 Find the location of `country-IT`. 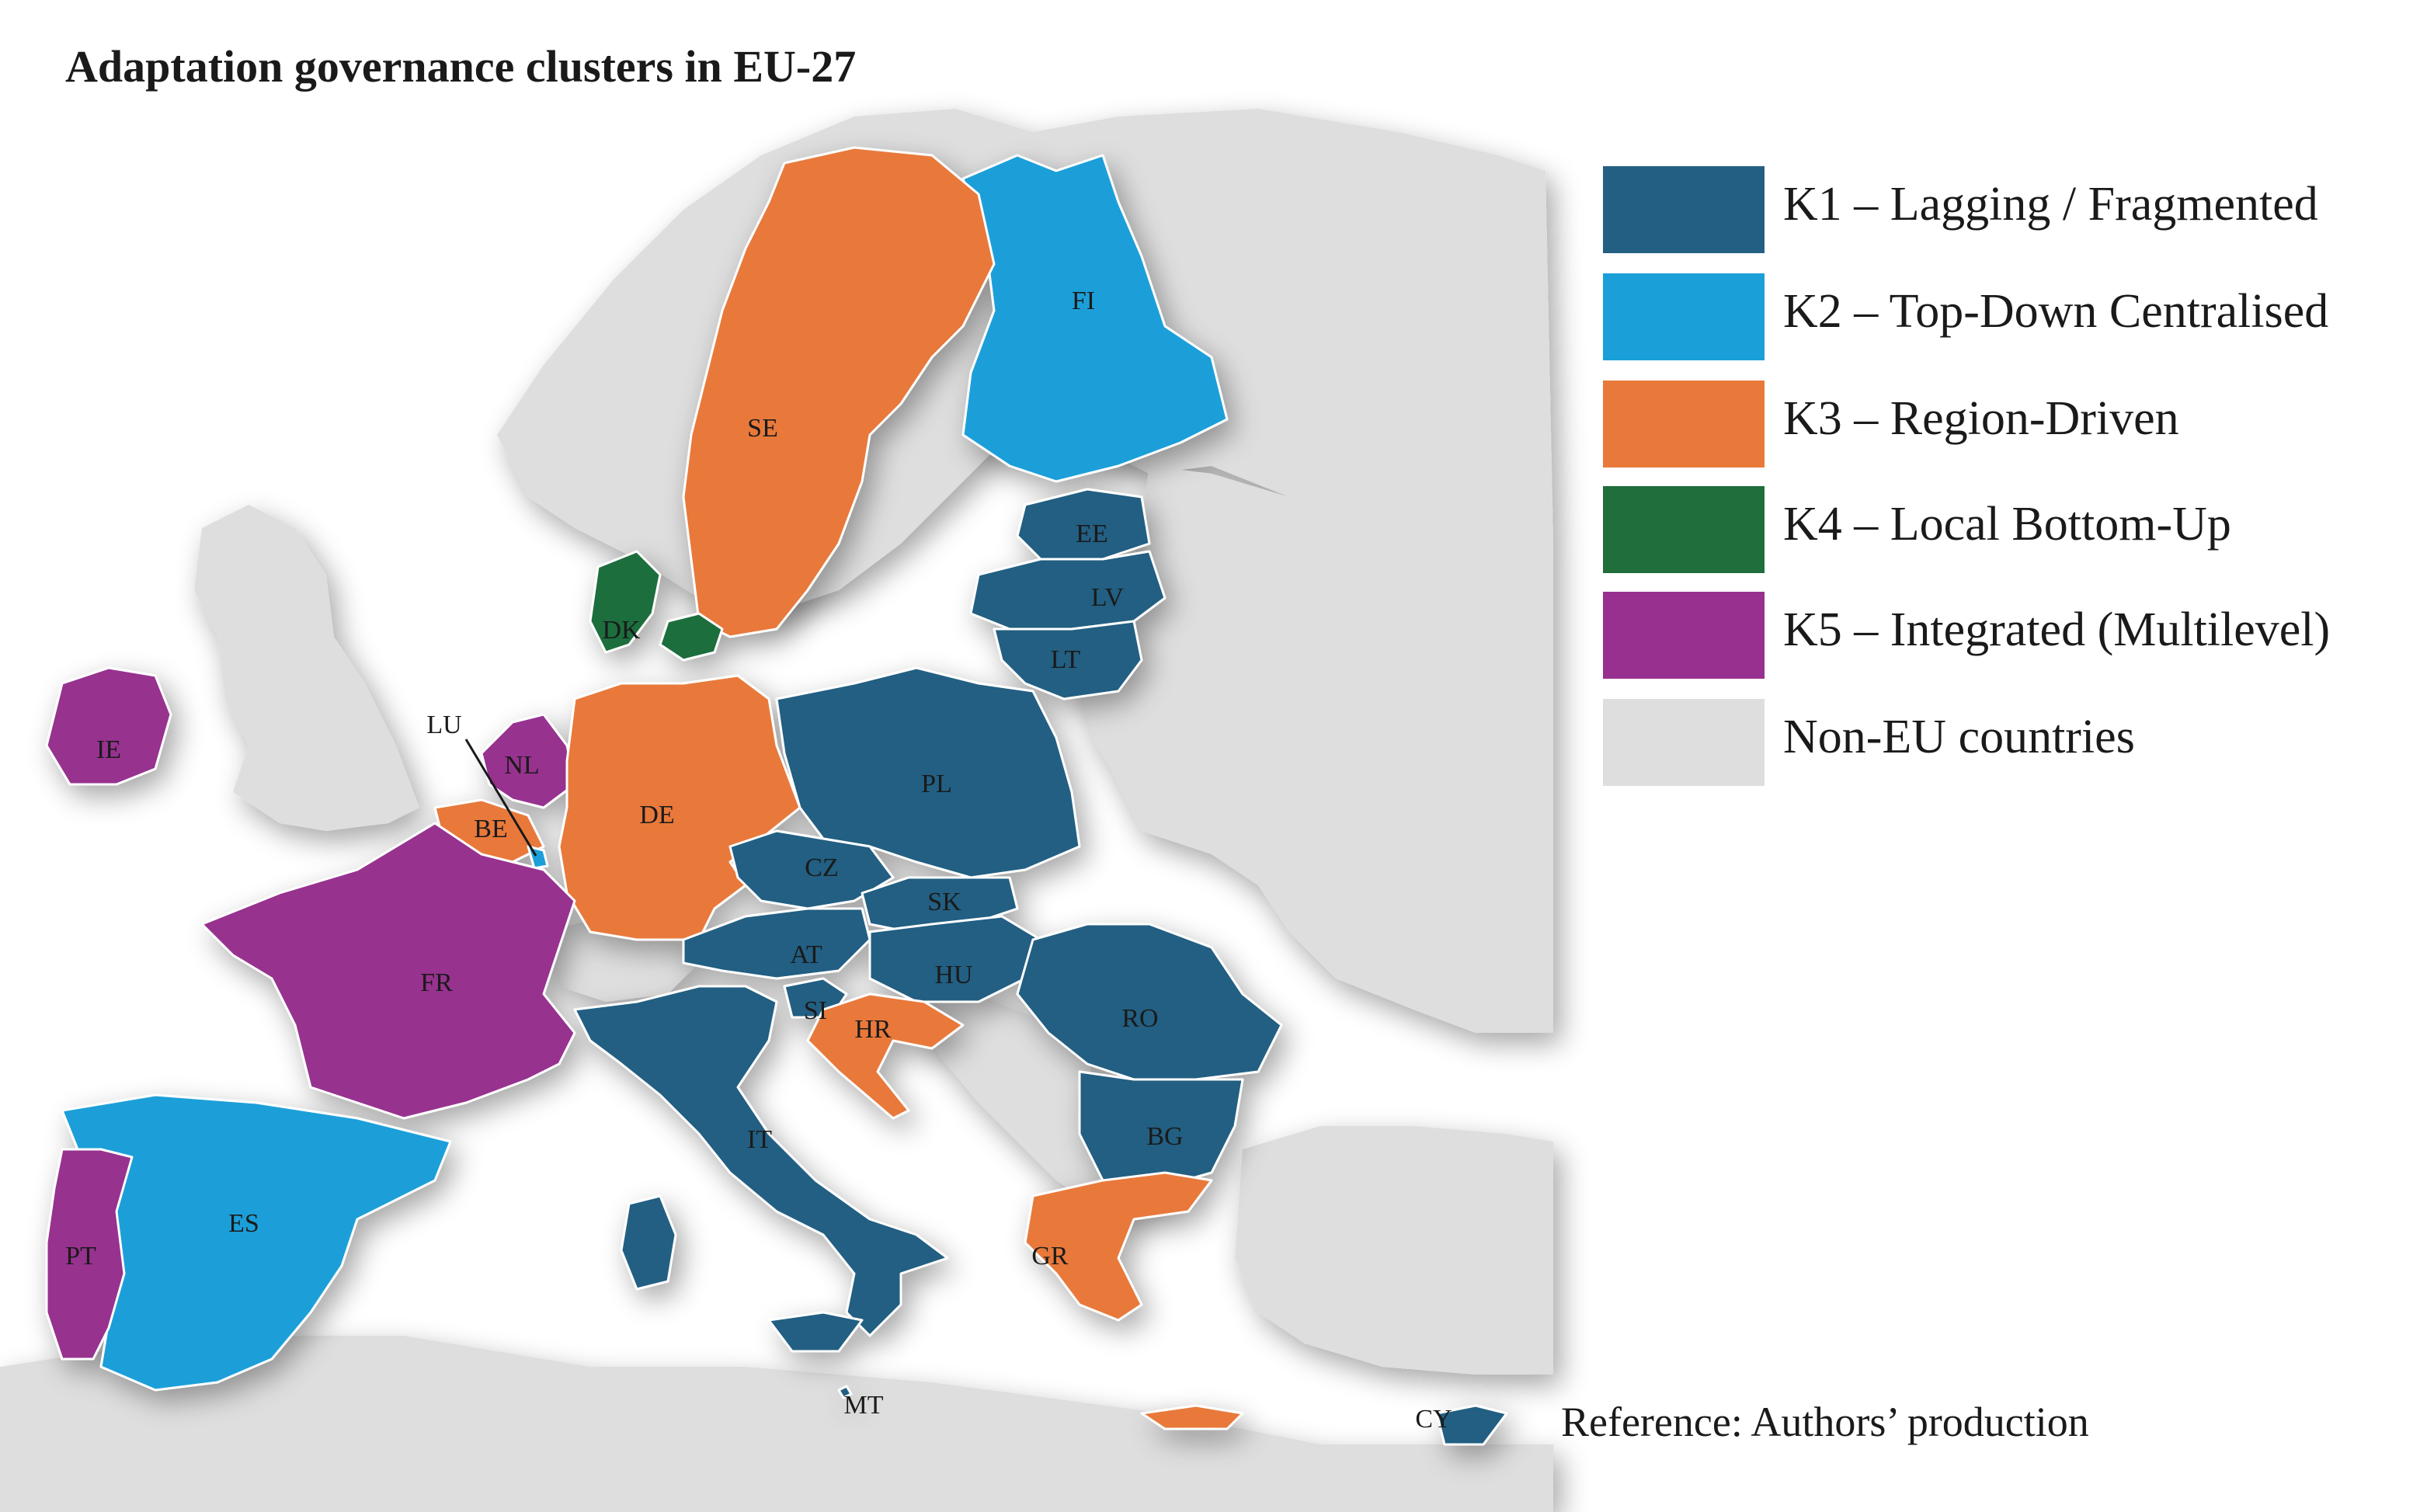

country-IT is located at coordinates (761, 1161).